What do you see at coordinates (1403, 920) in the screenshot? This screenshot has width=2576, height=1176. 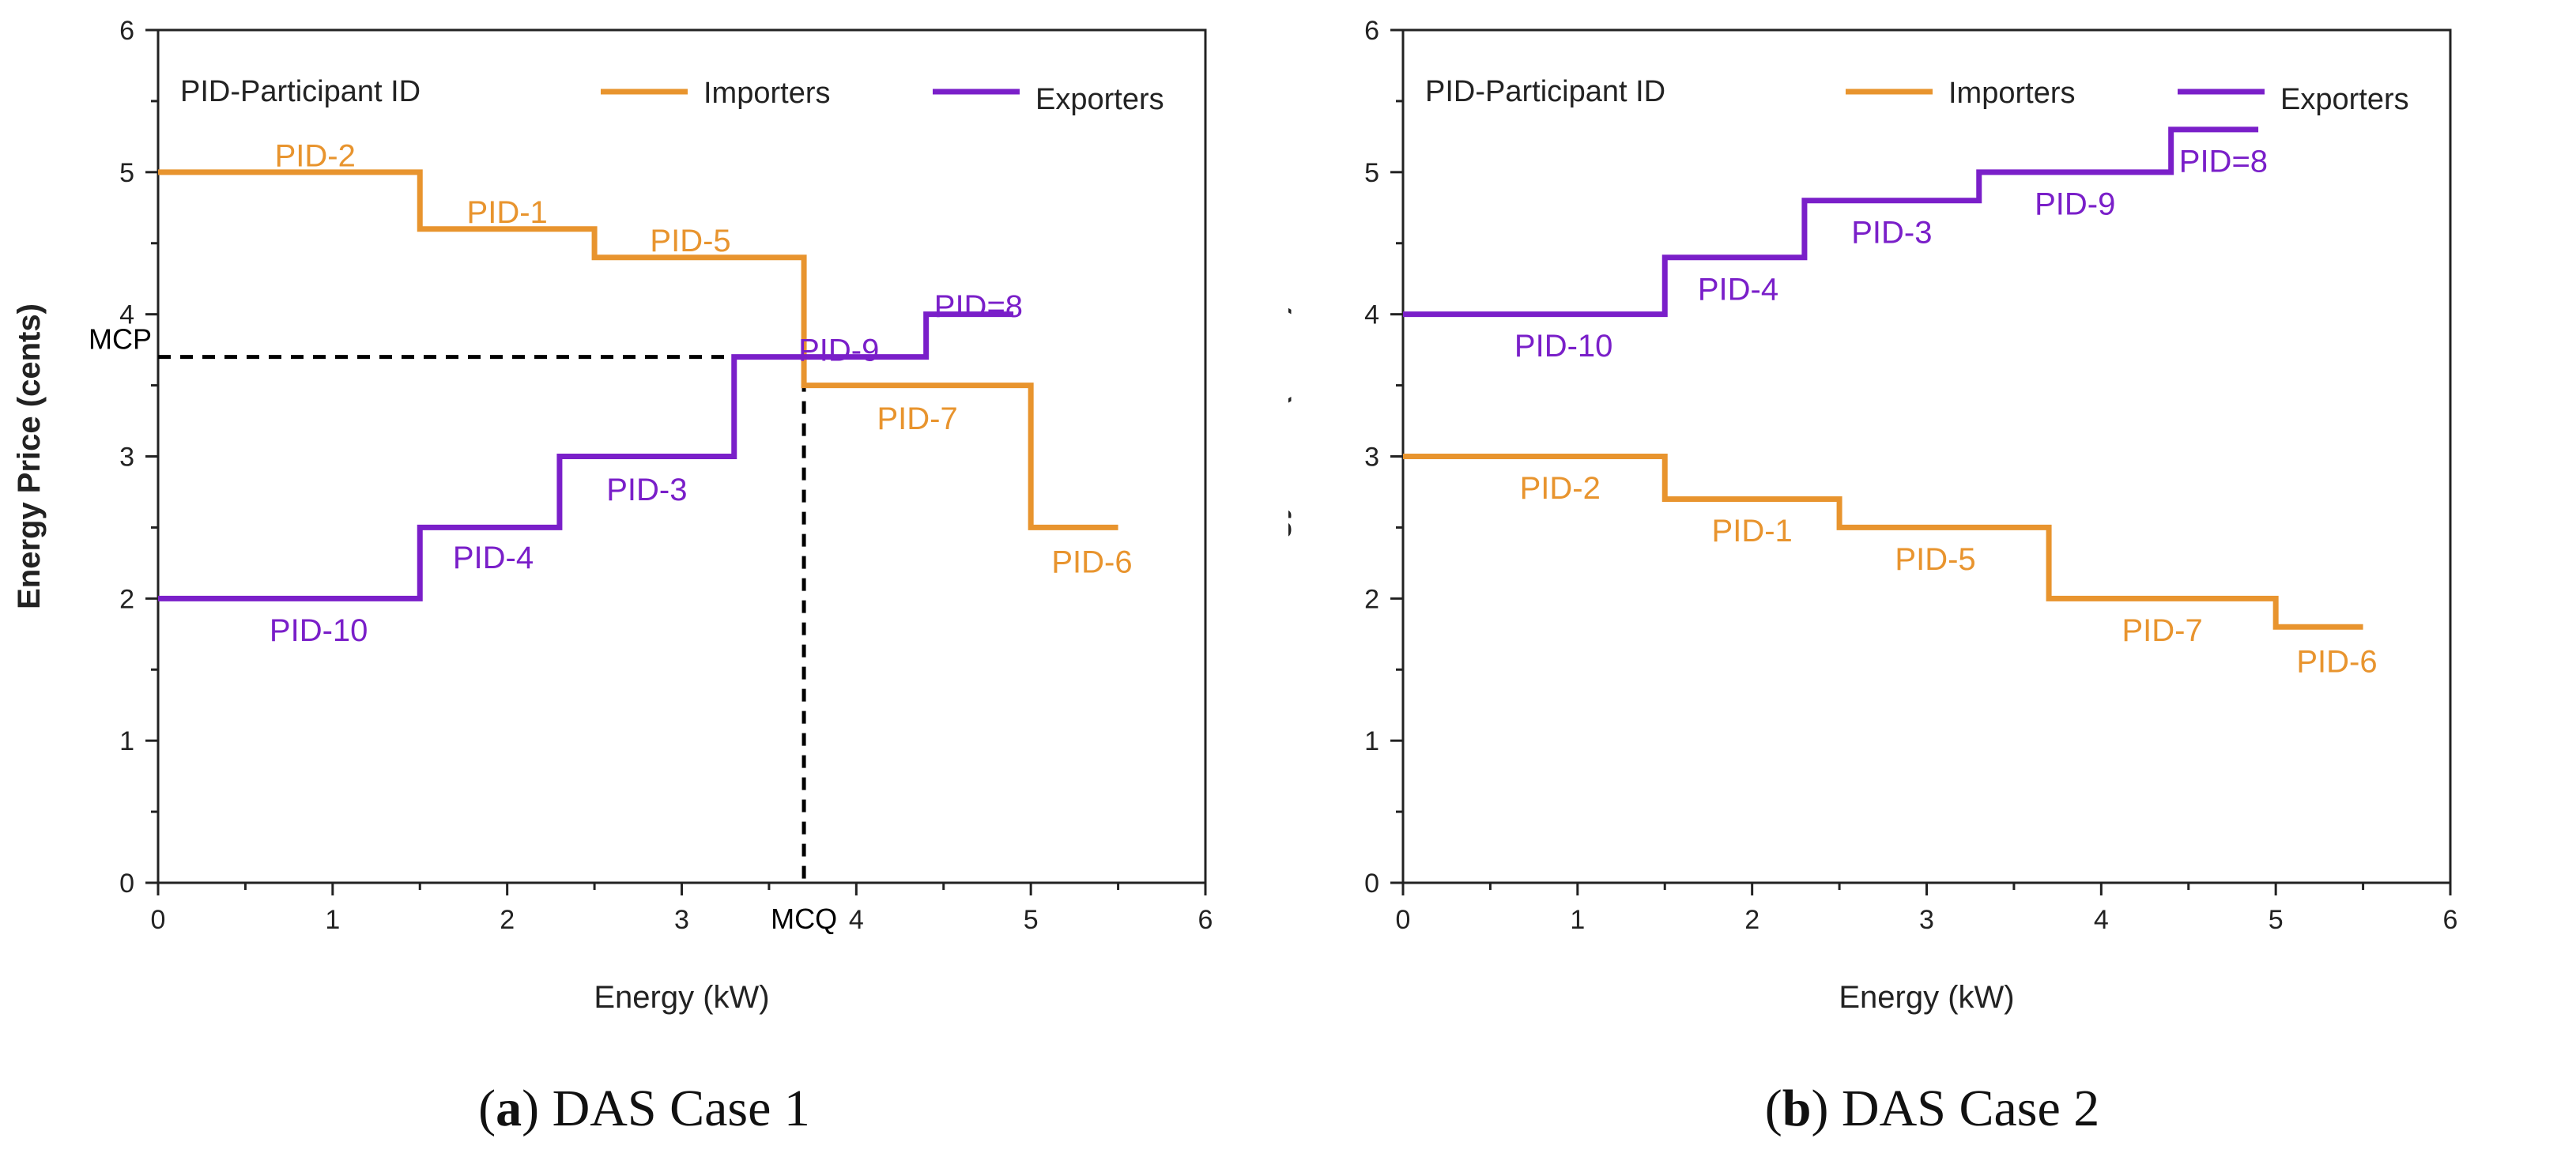 I see `chart-b-x-tick-label: 0` at bounding box center [1403, 920].